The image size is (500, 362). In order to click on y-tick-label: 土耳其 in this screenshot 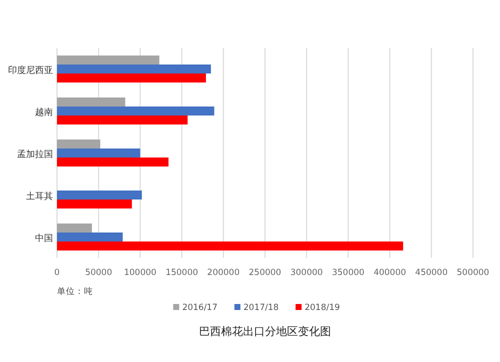, I will do `click(39, 196)`.